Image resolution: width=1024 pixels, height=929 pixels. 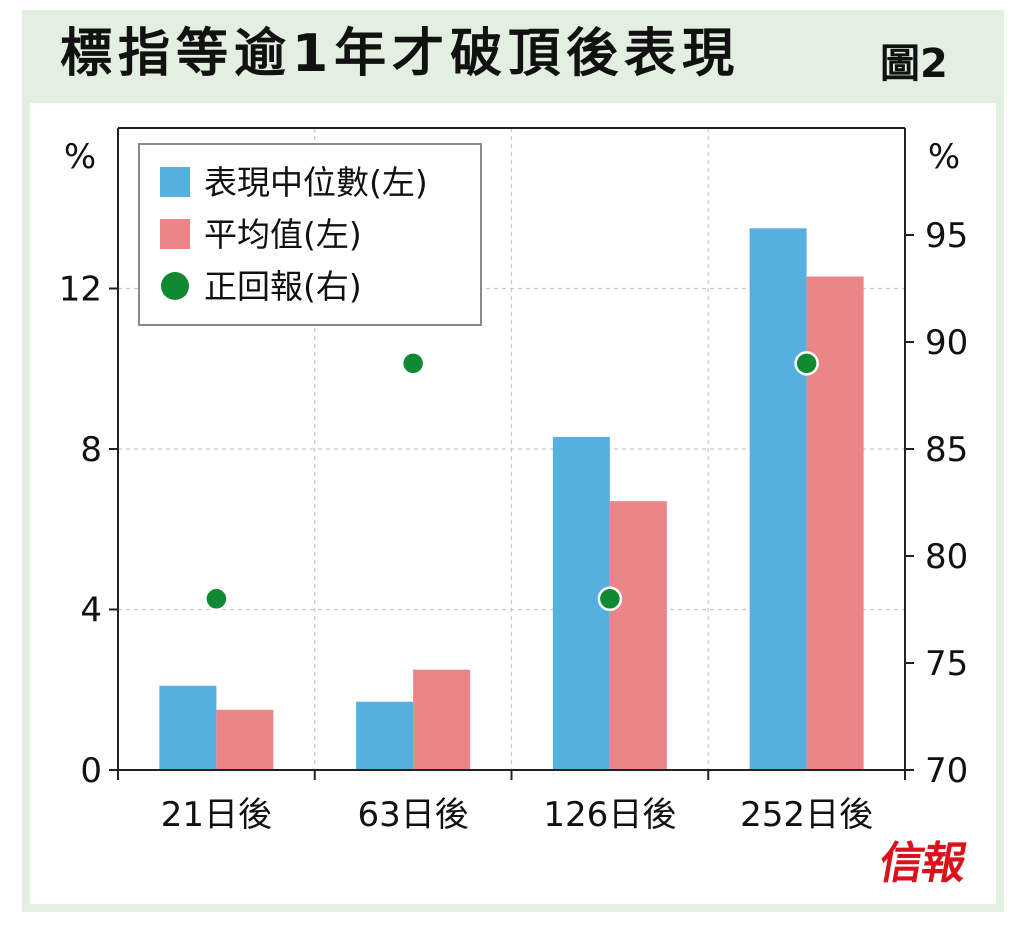 I want to click on right-tick-label: 85, so click(x=946, y=450).